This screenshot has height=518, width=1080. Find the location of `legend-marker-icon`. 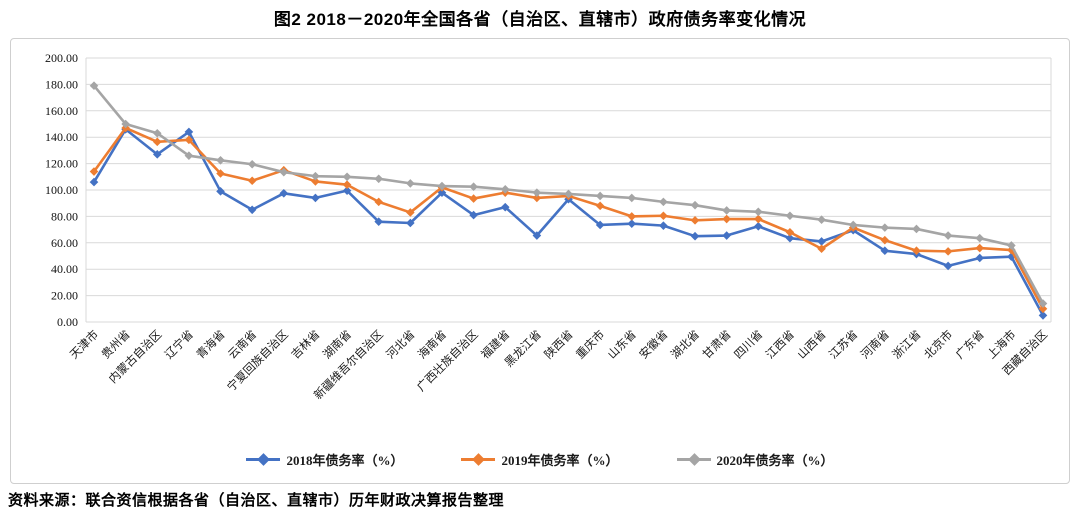

legend-marker-icon is located at coordinates (478, 459).